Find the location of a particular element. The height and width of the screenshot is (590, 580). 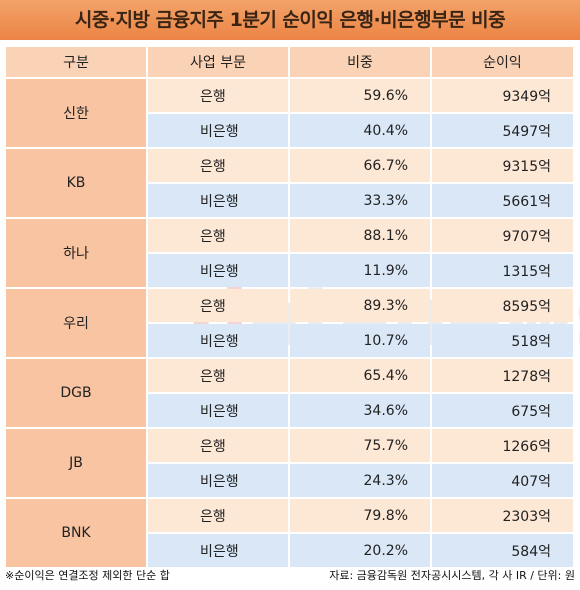

table-title: 시중·지방 금융지주 1분기 순이익 은행·비은행부문 비중 is located at coordinates (290, 20).